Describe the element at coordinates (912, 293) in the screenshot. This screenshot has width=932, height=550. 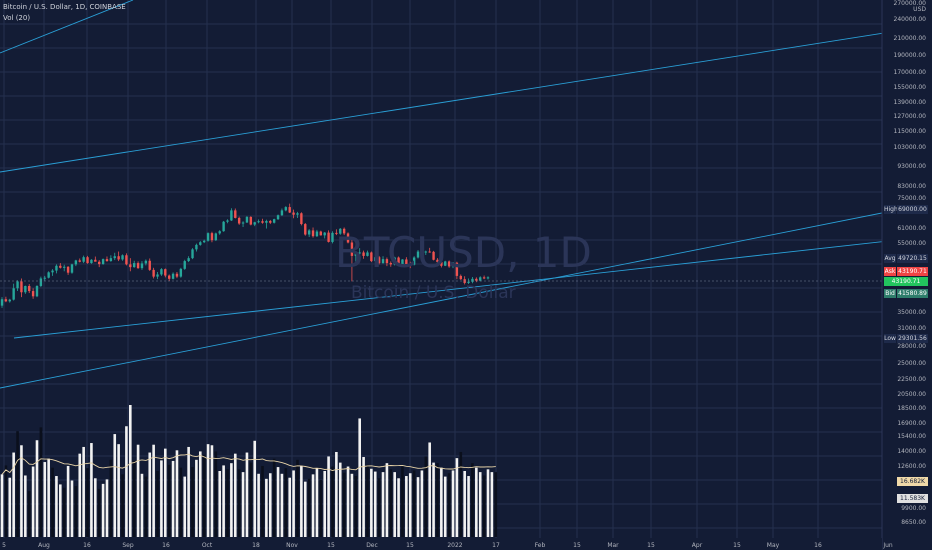
I see `bid-tag-value: 41580.89` at that location.